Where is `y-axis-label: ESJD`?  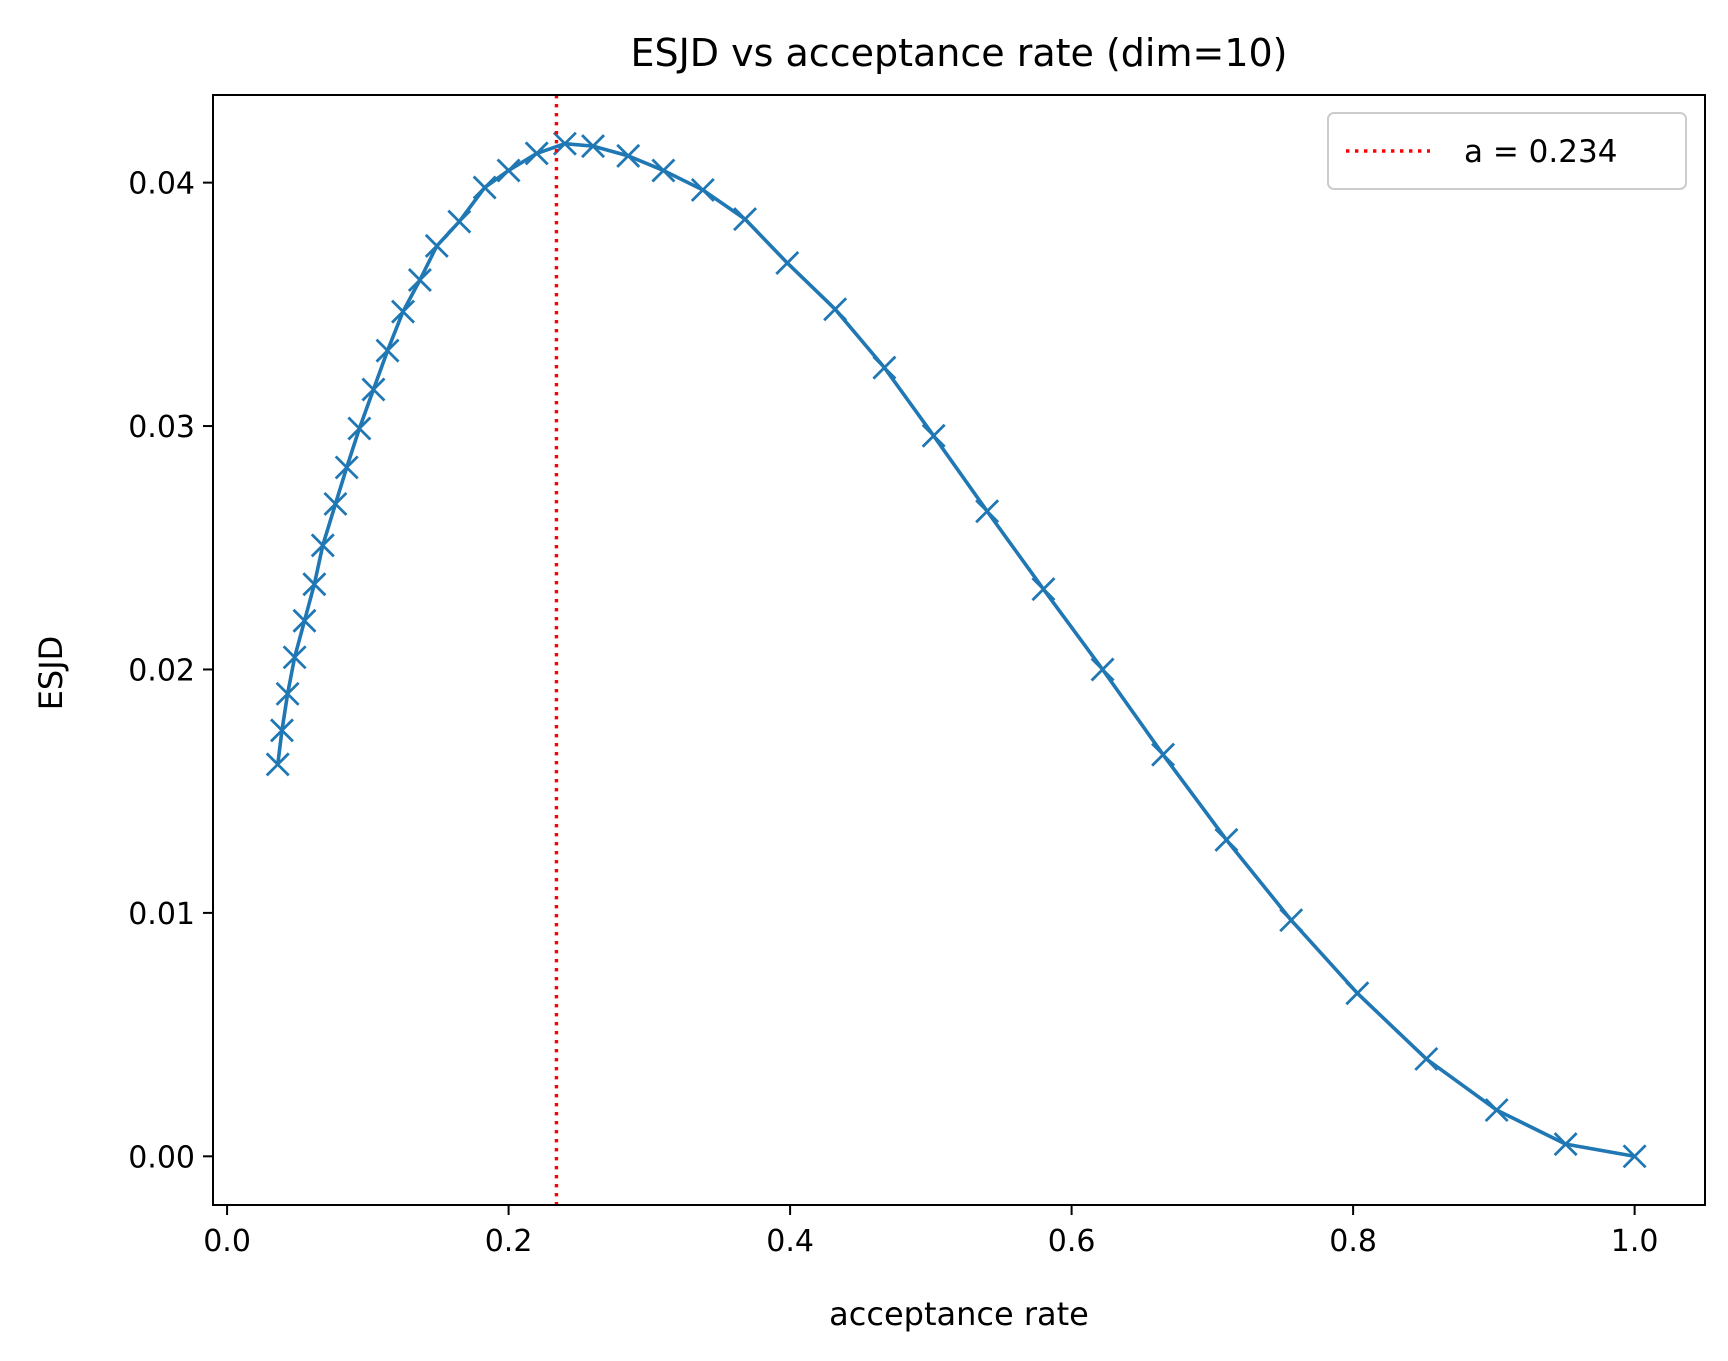
y-axis-label: ESJD is located at coordinates (51, 673).